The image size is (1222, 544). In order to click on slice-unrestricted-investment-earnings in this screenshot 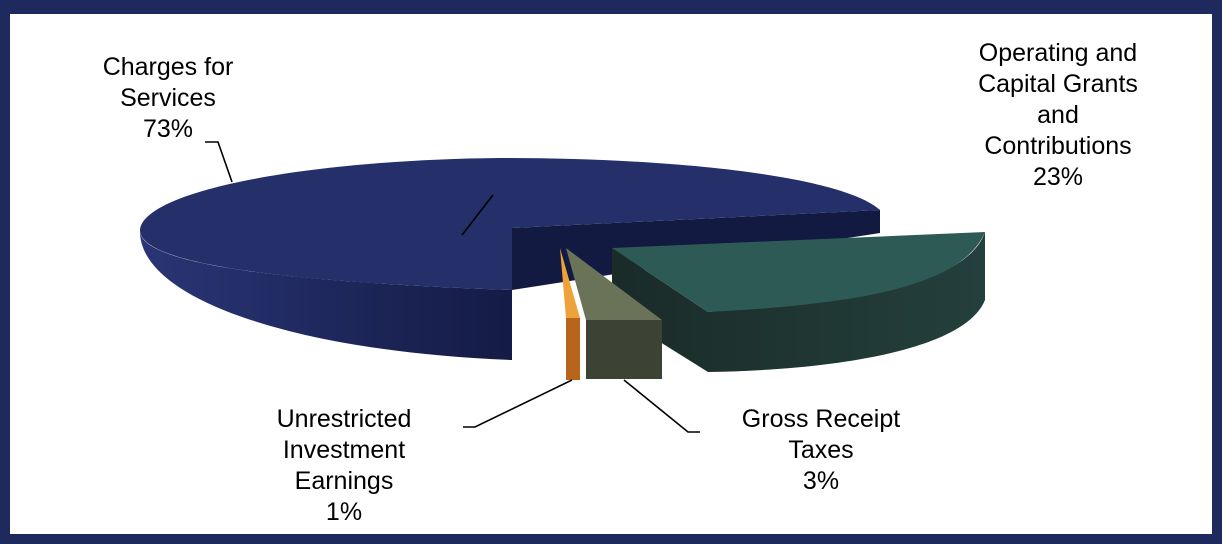, I will do `click(570, 314)`.